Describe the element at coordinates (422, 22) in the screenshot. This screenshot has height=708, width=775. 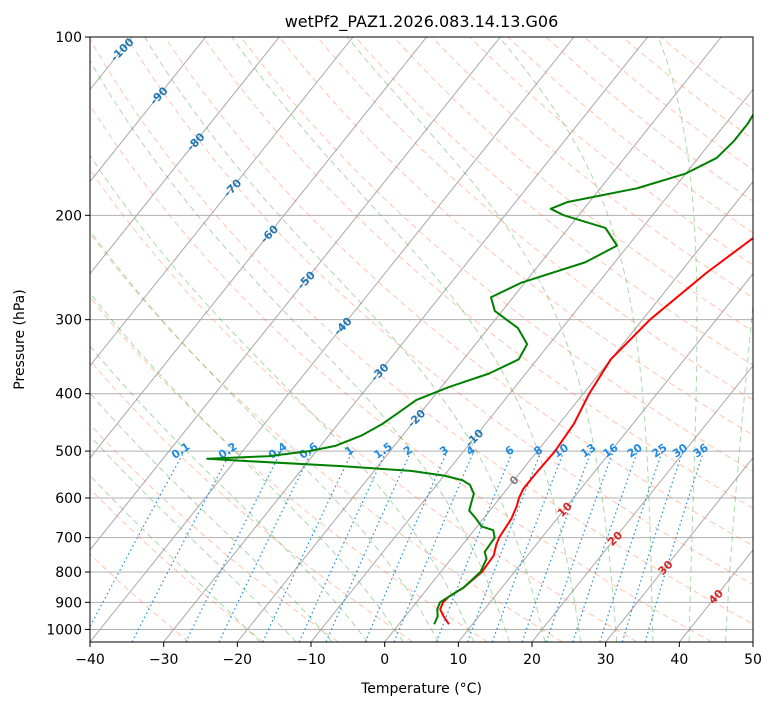
I see `chart-title: wetPf2_PAZ1.2026.083.14.13.G06` at that location.